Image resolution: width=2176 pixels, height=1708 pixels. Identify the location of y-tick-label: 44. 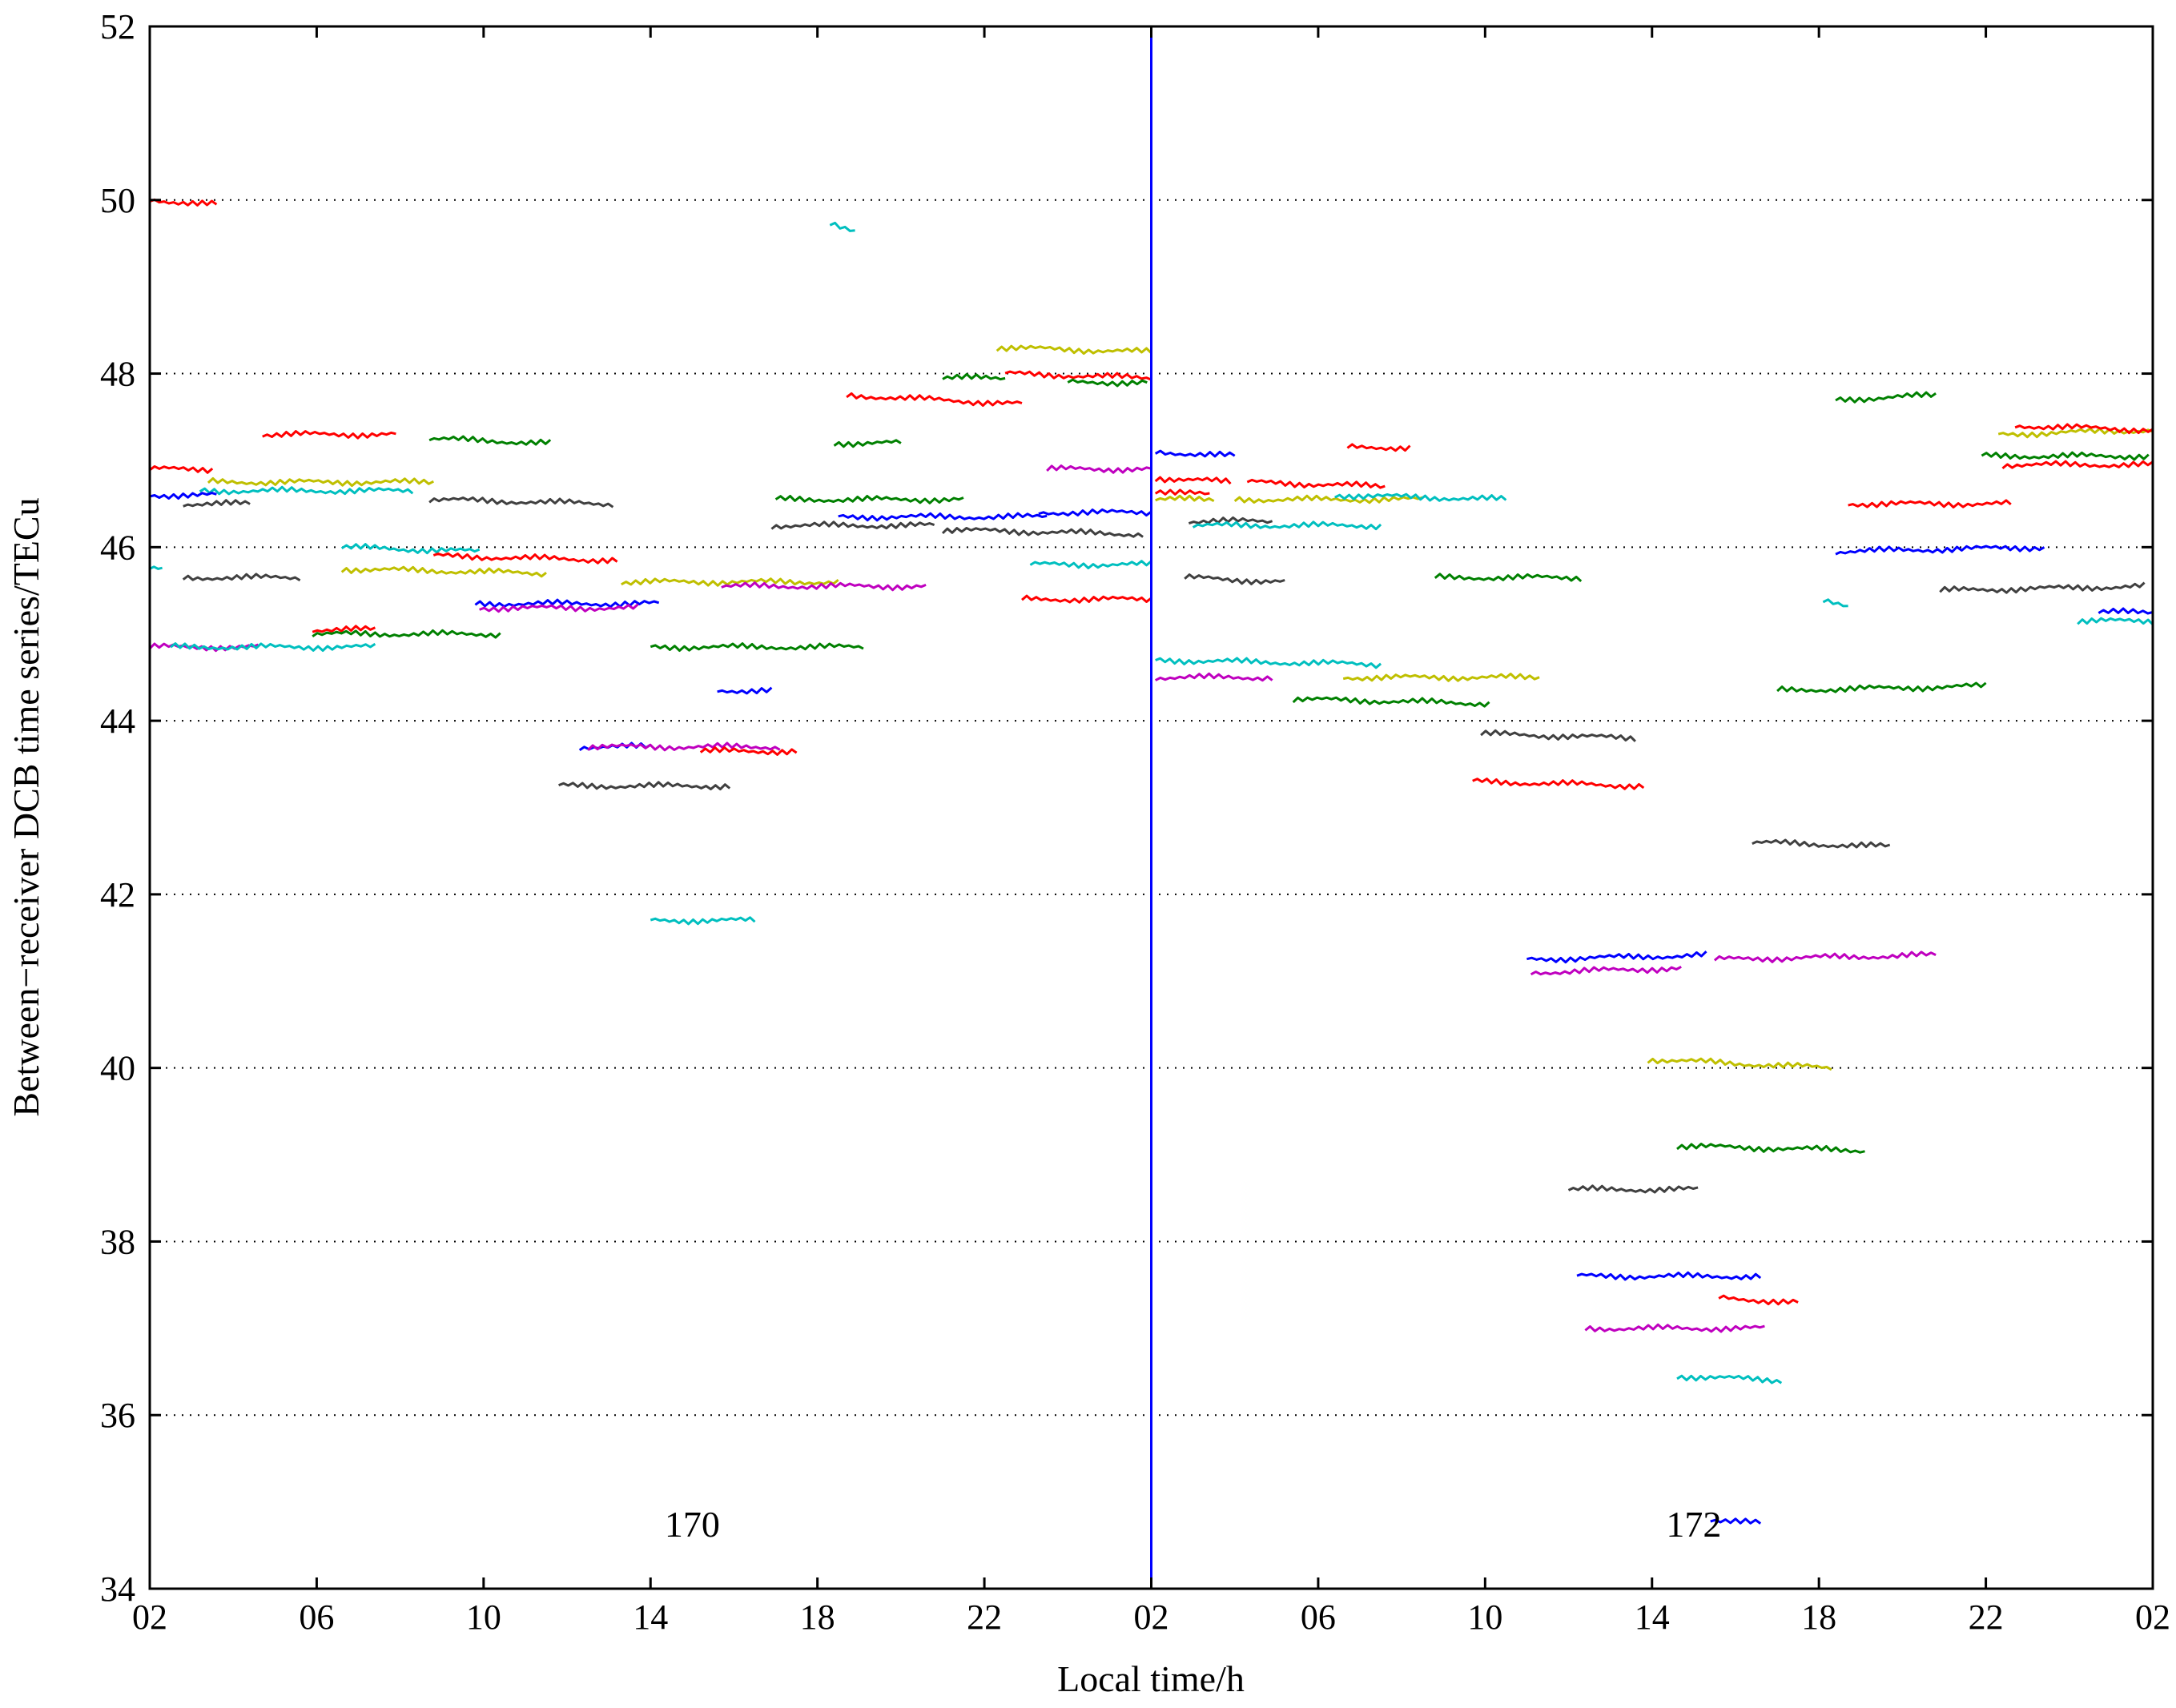
(117, 721).